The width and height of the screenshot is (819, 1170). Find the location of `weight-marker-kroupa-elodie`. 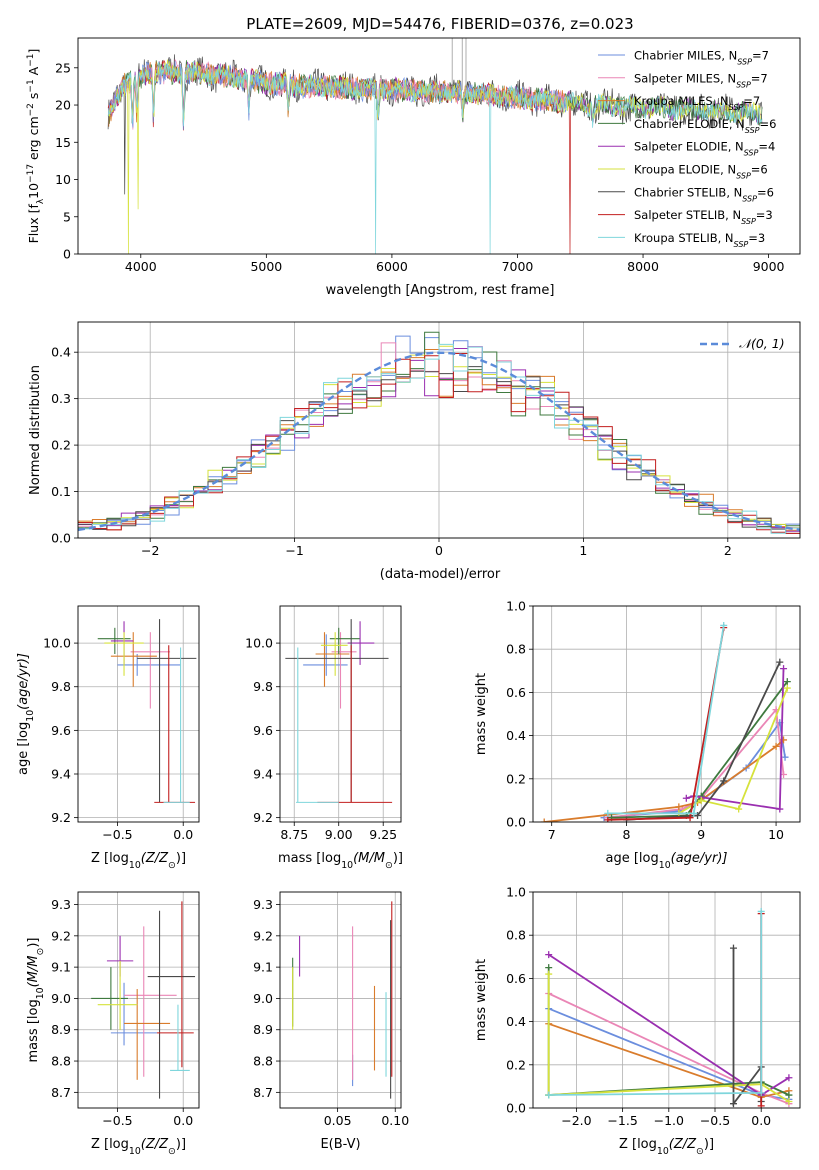

weight-marker-kroupa-elodie is located at coordinates (739, 809).